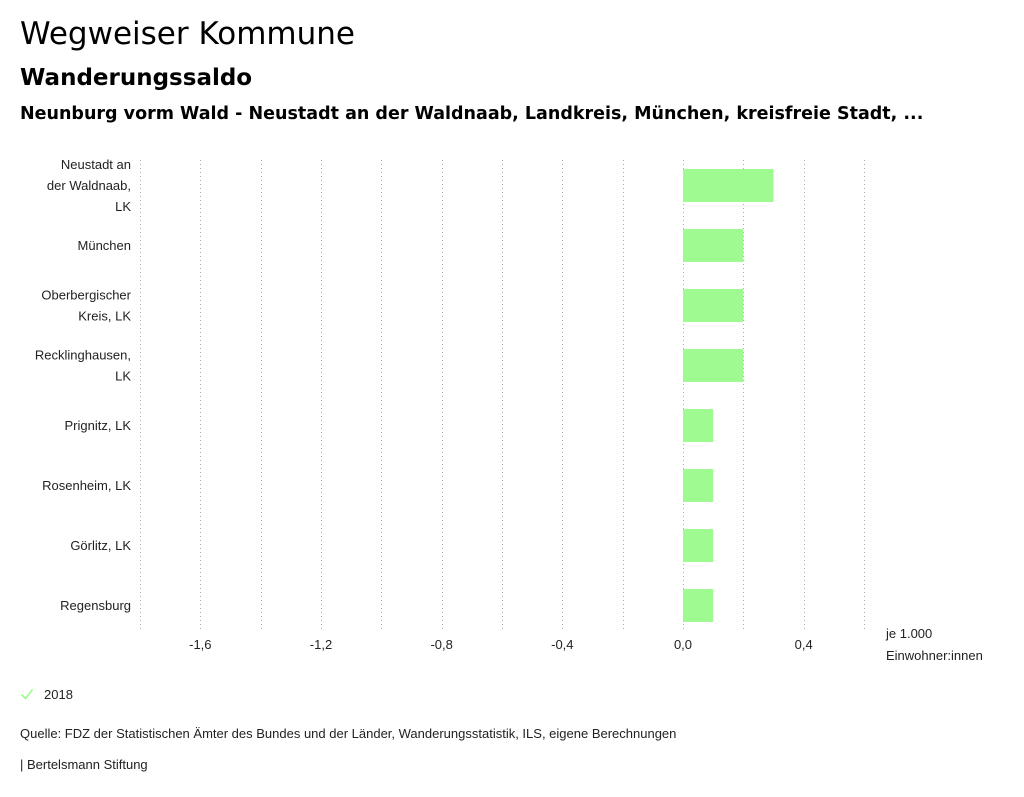 Image resolution: width=1024 pixels, height=797 pixels. What do you see at coordinates (100, 545) in the screenshot?
I see `category-label: Görlitz, LK` at bounding box center [100, 545].